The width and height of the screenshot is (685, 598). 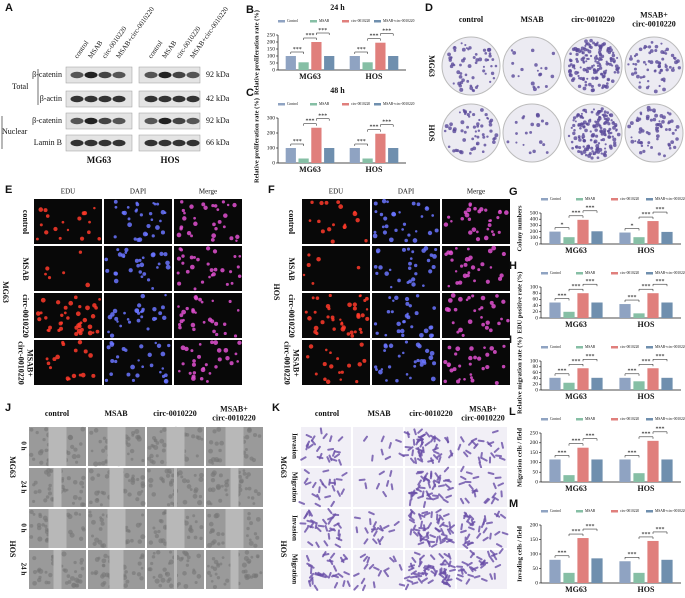 I want to click on bracket, so click(x=20, y=109).